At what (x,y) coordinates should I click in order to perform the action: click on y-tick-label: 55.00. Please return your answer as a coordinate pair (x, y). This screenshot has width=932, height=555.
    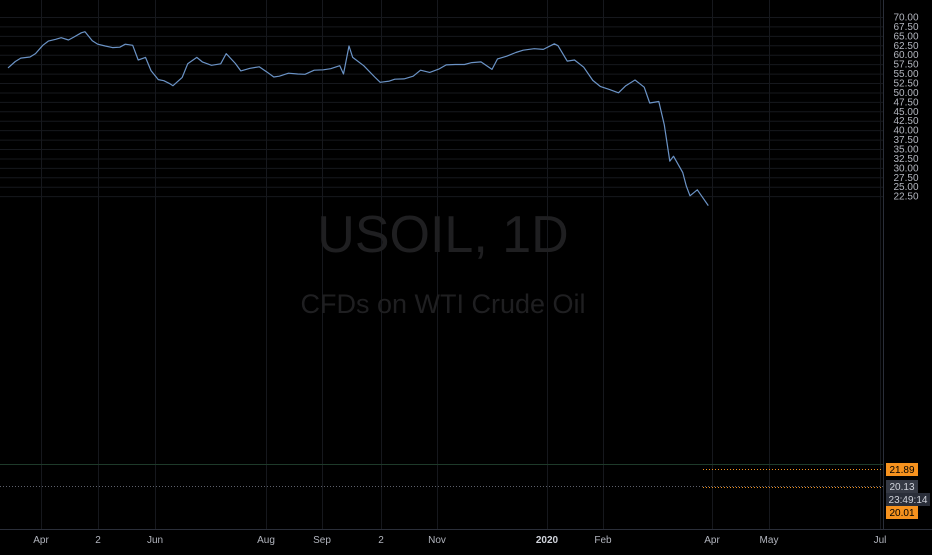
    Looking at the image, I should click on (905, 74).